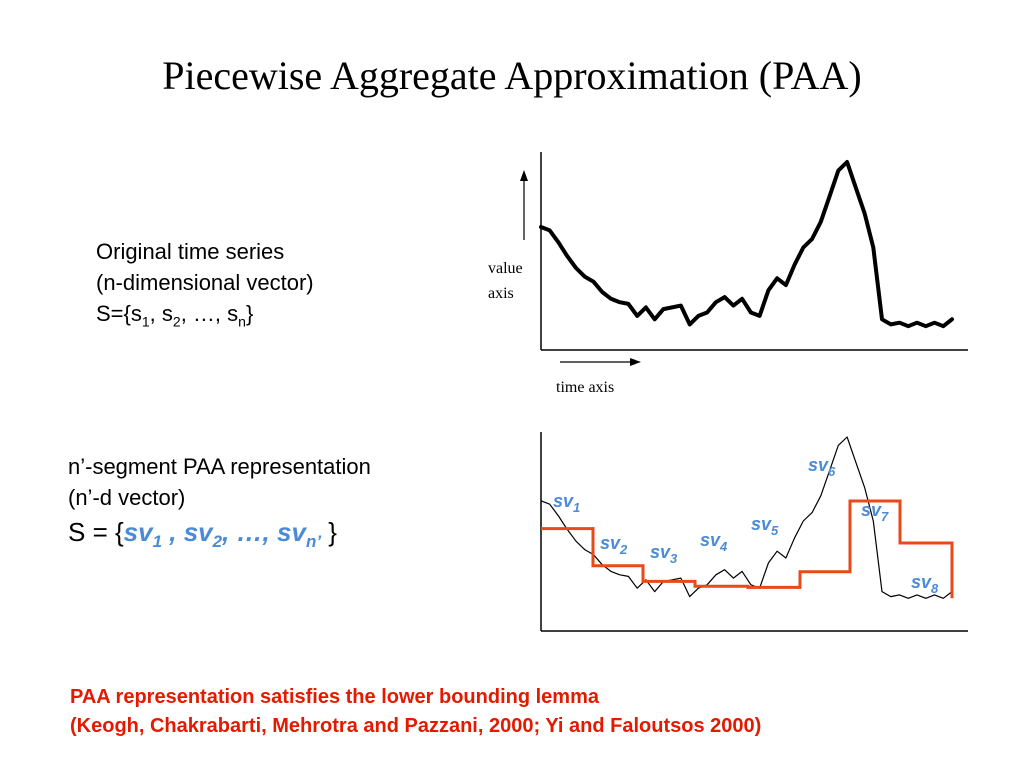  I want to click on segment-label-sv5: sv5, so click(765, 526).